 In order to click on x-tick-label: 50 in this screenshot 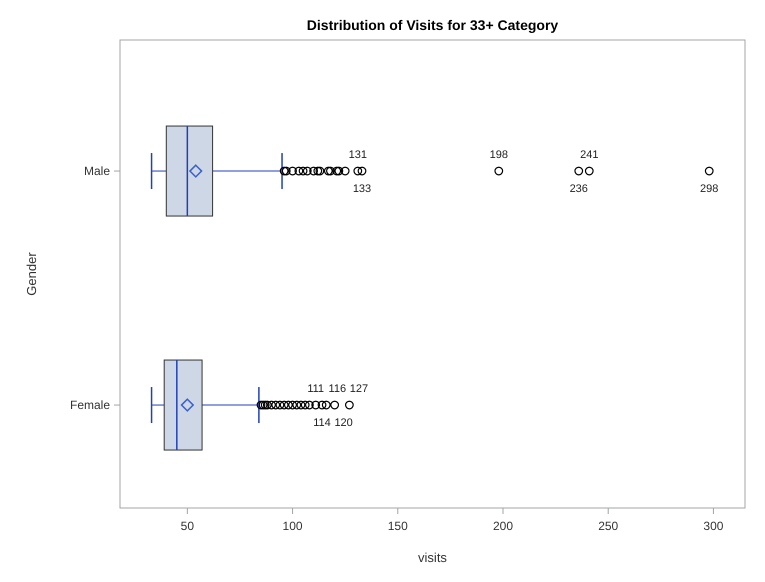, I will do `click(187, 526)`.